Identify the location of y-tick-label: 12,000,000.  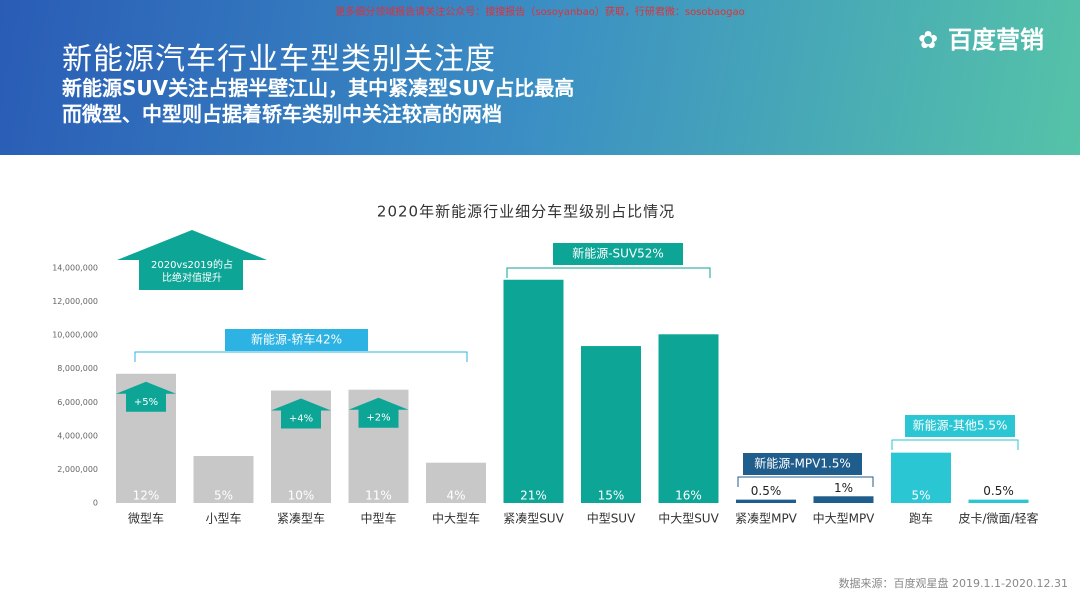
(75, 301).